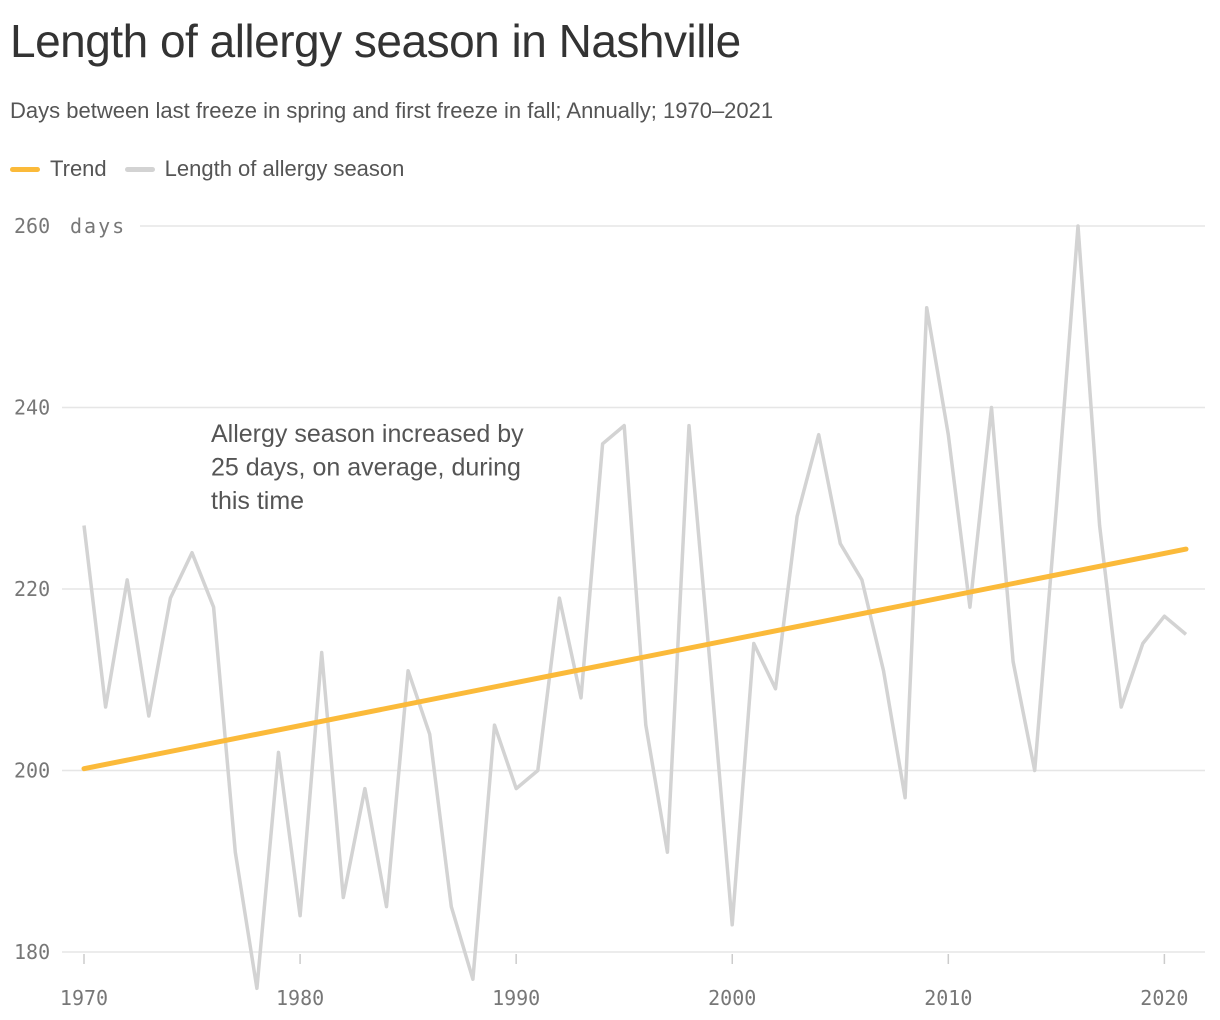 The height and width of the screenshot is (1020, 1220). I want to click on legend-label-series: Length of allergy season, so click(284, 168).